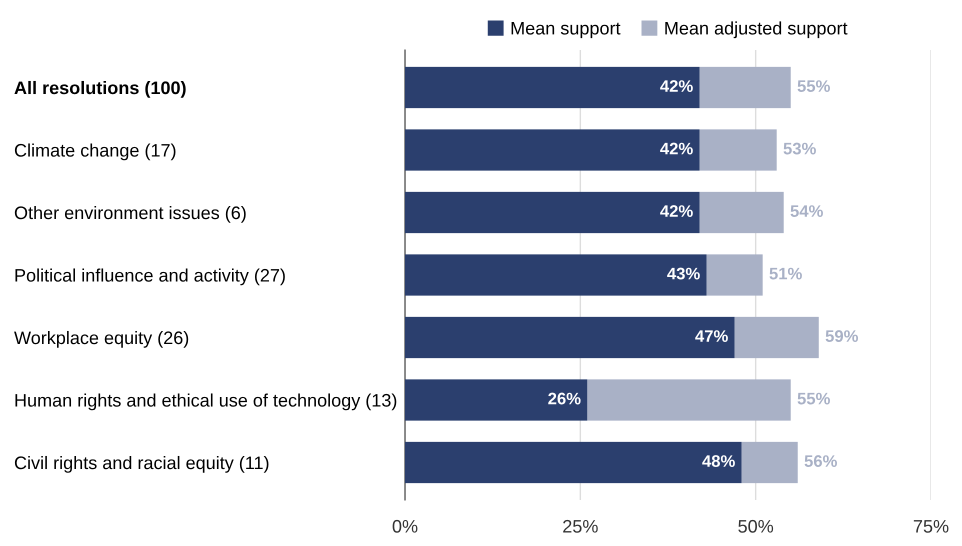  I want to click on total-label: 59%, so click(842, 336).